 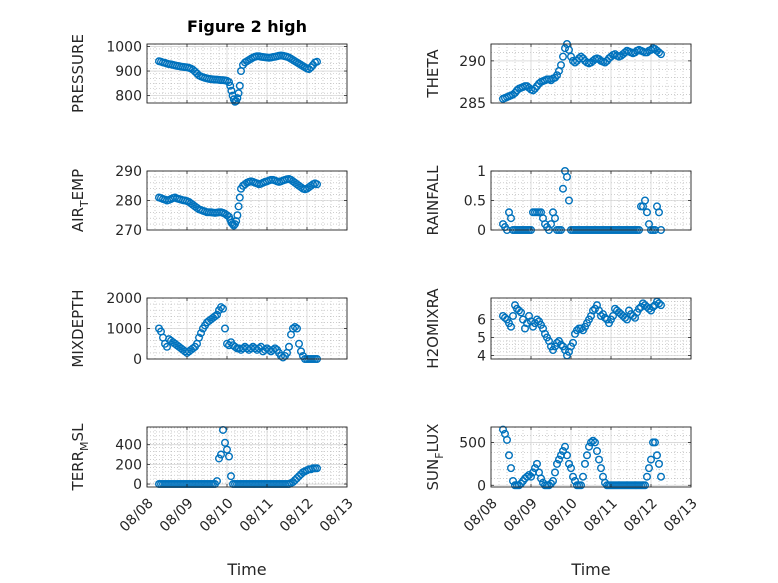 What do you see at coordinates (128, 231) in the screenshot?
I see `y-tick-label: 270` at bounding box center [128, 231].